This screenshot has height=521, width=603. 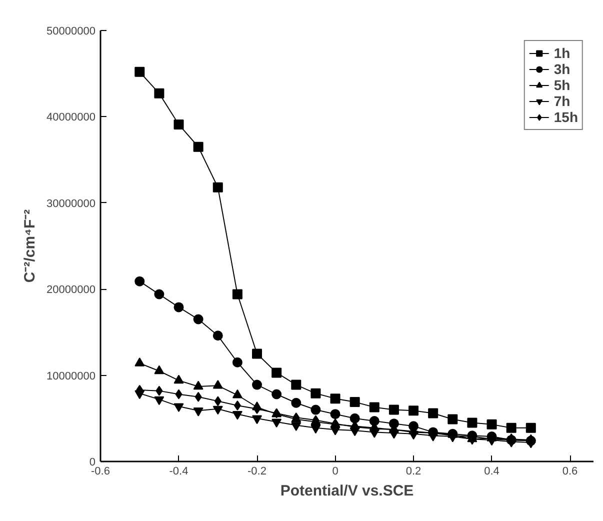 I want to click on y-axis-title: C⁻²/cm⁴F⁻², so click(x=30, y=246).